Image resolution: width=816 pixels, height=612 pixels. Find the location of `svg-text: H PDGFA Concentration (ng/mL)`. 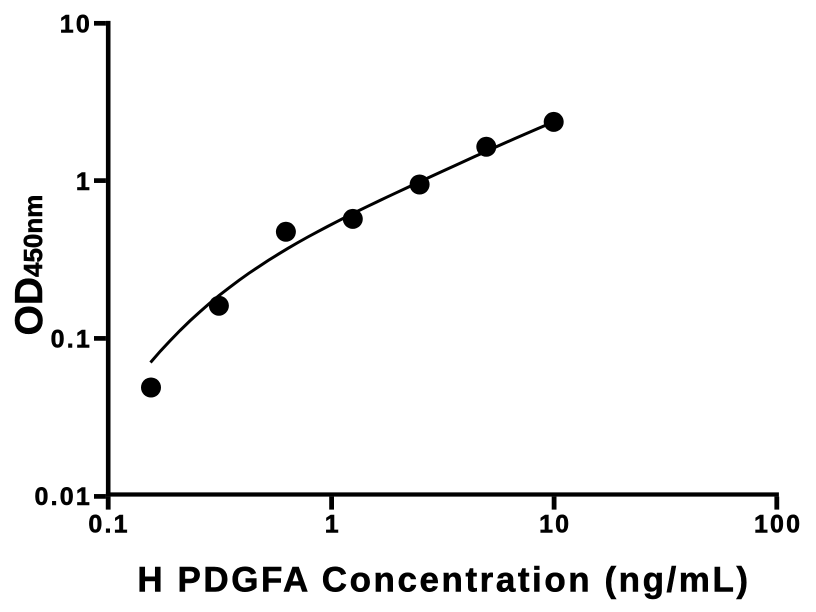

svg-text: H PDGFA Concentration (ng/mL) is located at coordinates (443, 580).